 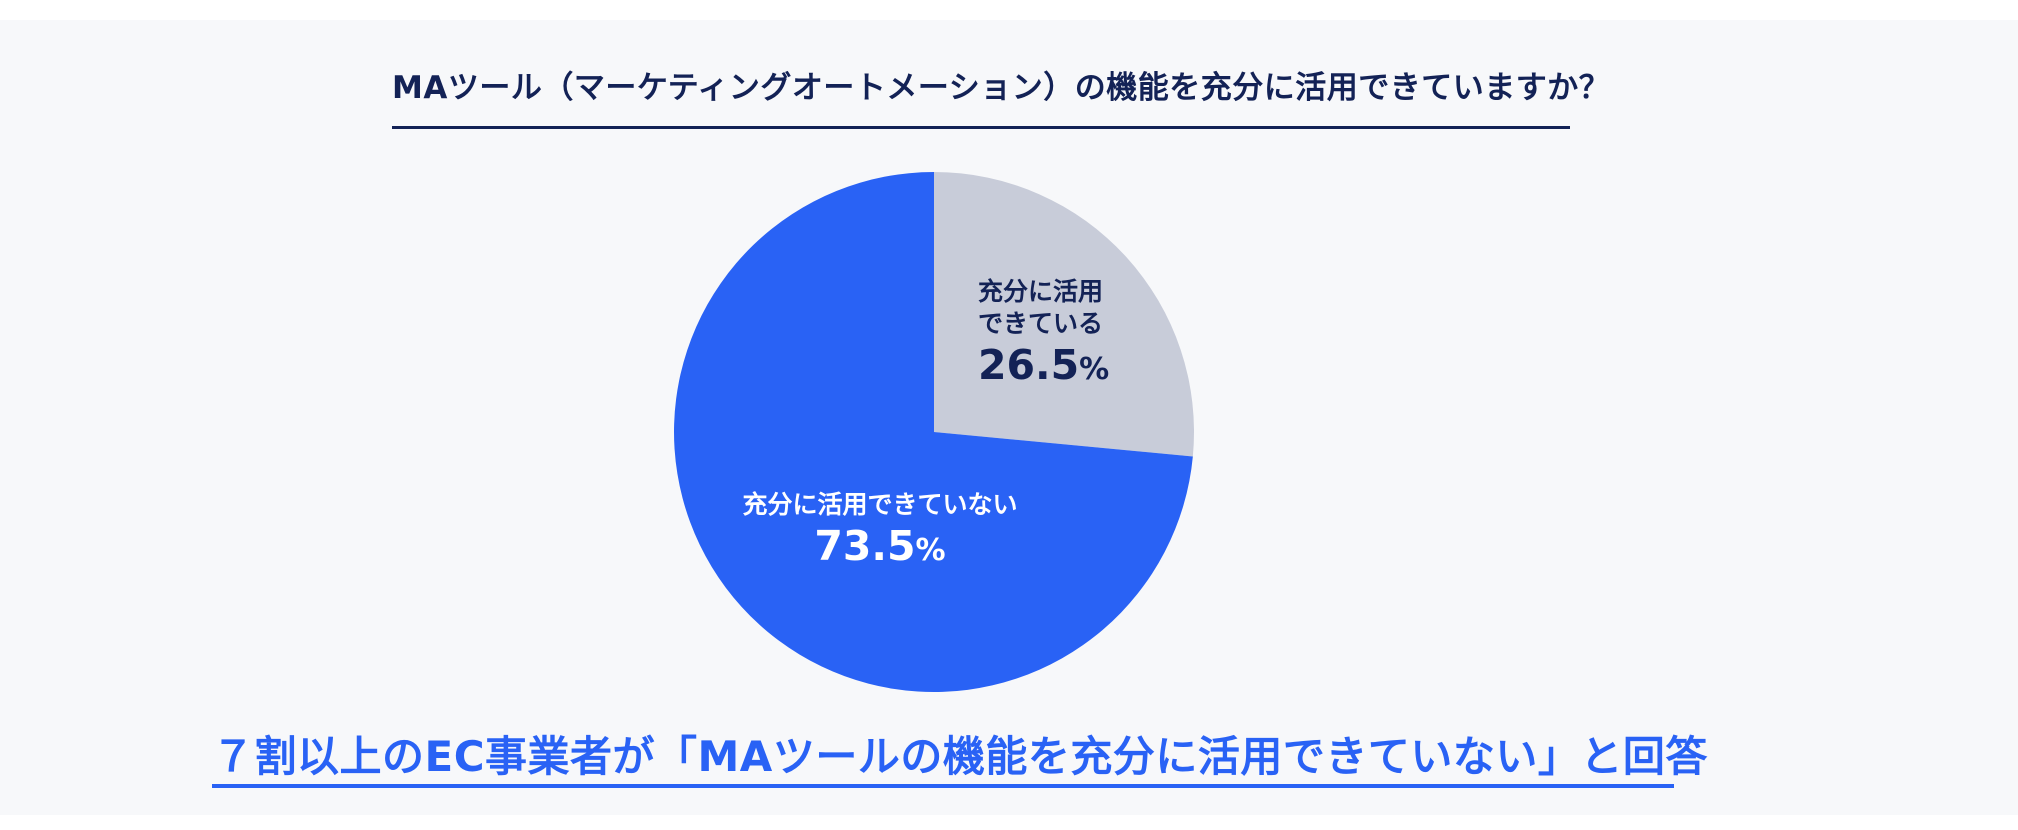 What do you see at coordinates (865, 546) in the screenshot?
I see `slice-value-number: 73.5` at bounding box center [865, 546].